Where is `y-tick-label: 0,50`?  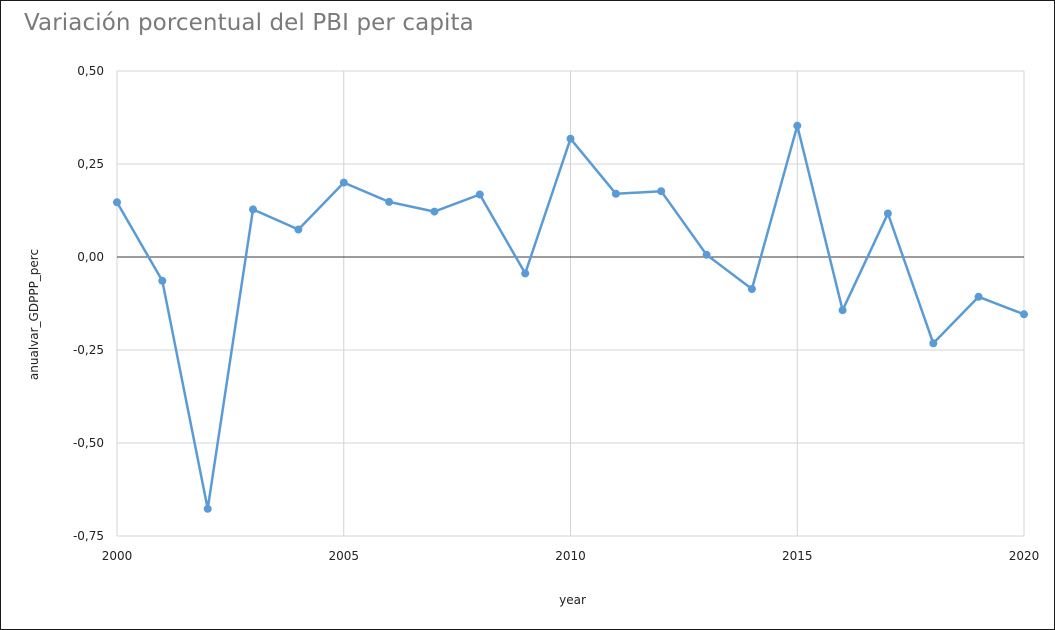
y-tick-label: 0,50 is located at coordinates (90, 71).